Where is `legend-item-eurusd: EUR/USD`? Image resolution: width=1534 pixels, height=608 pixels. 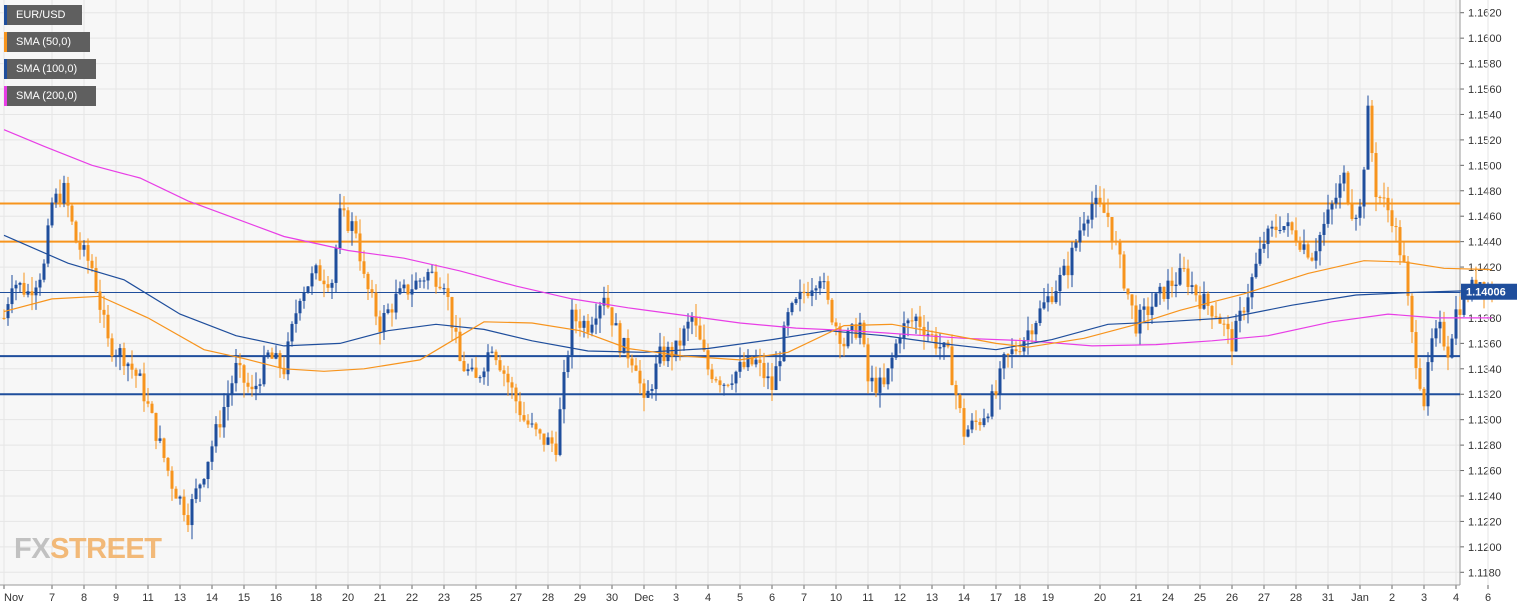
legend-item-eurusd: EUR/USD is located at coordinates (43, 15).